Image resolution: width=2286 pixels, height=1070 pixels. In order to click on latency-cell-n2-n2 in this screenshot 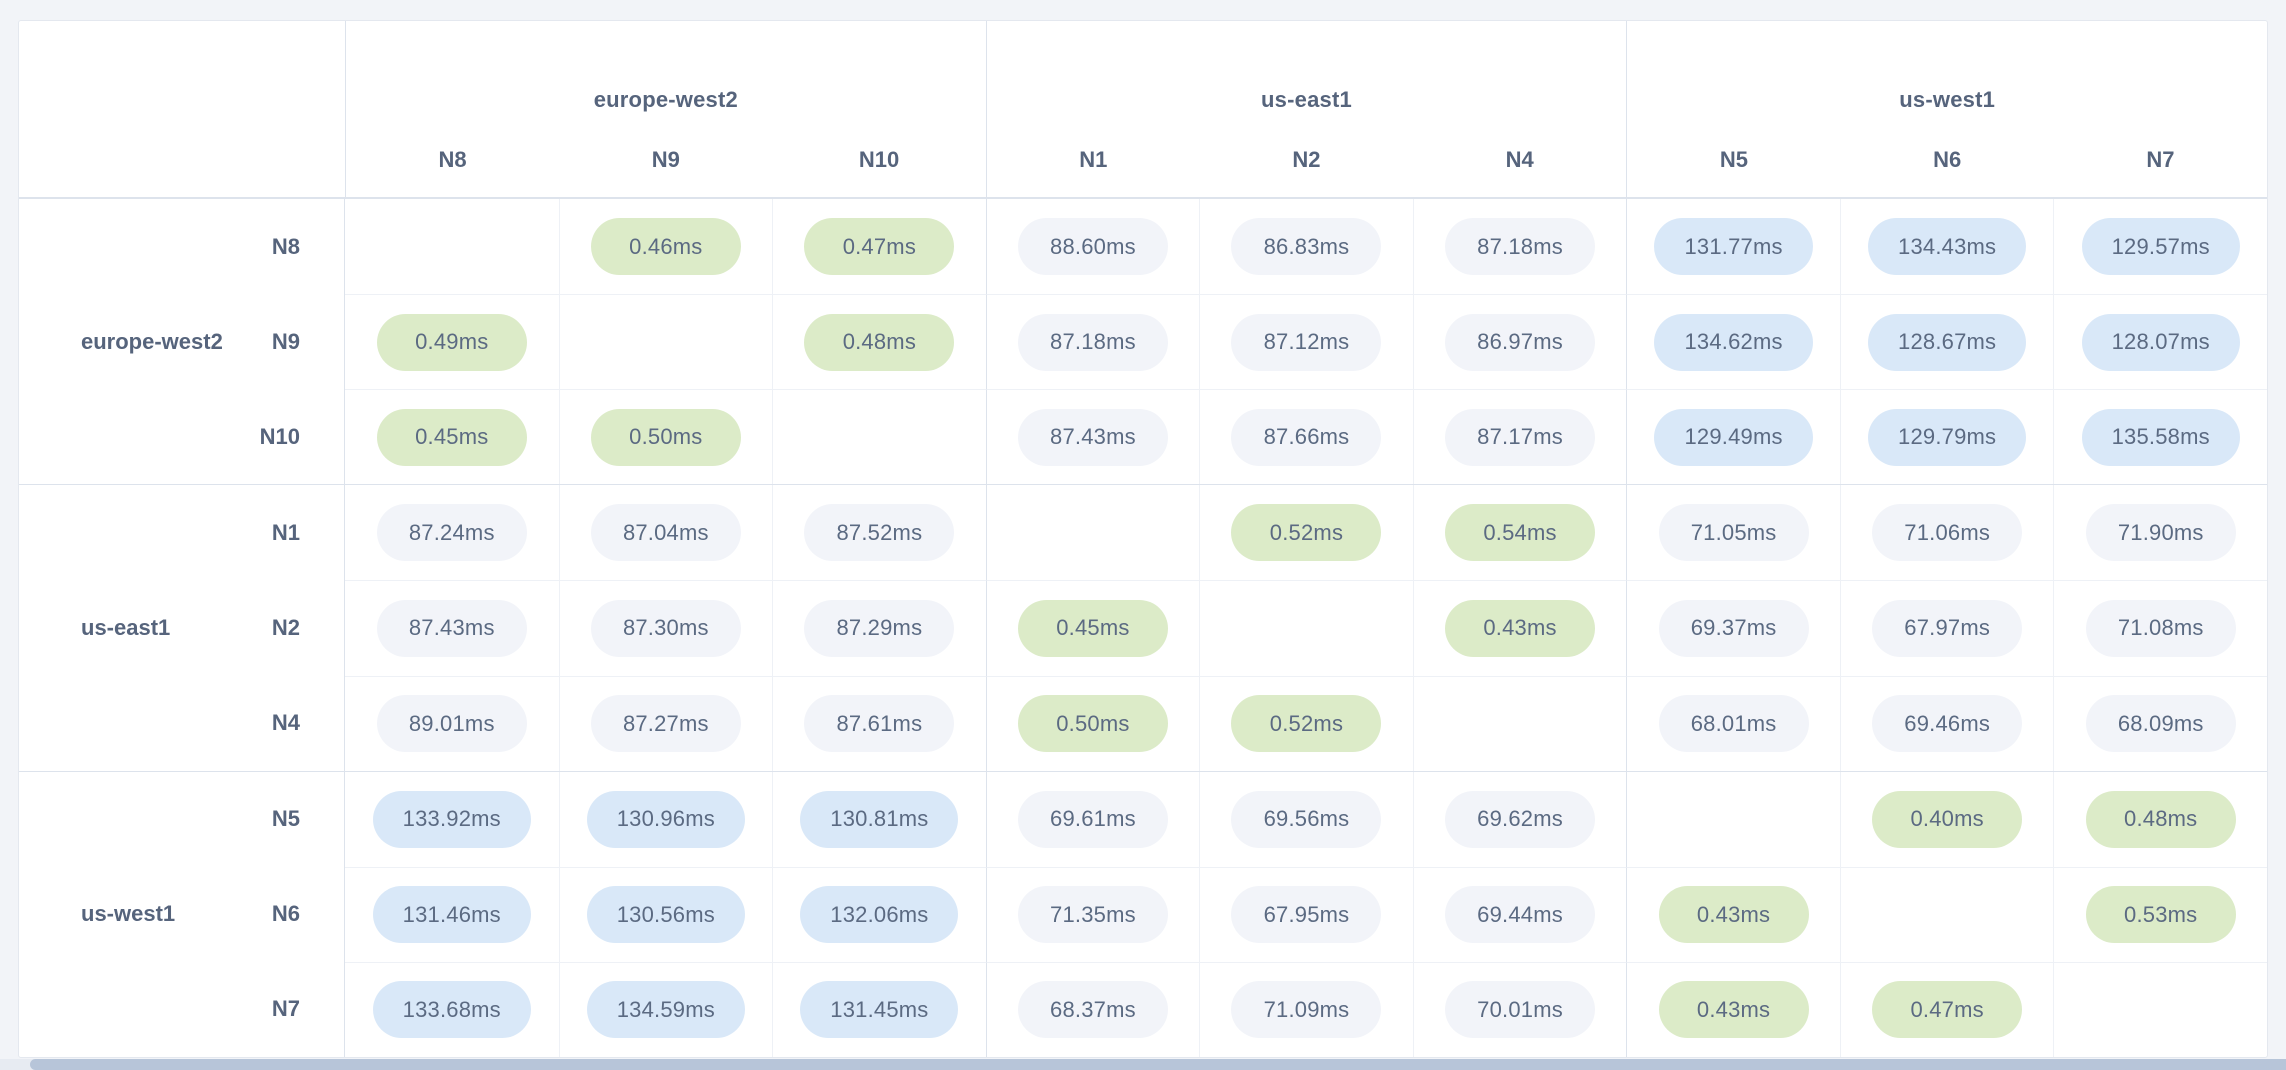, I will do `click(1306, 628)`.